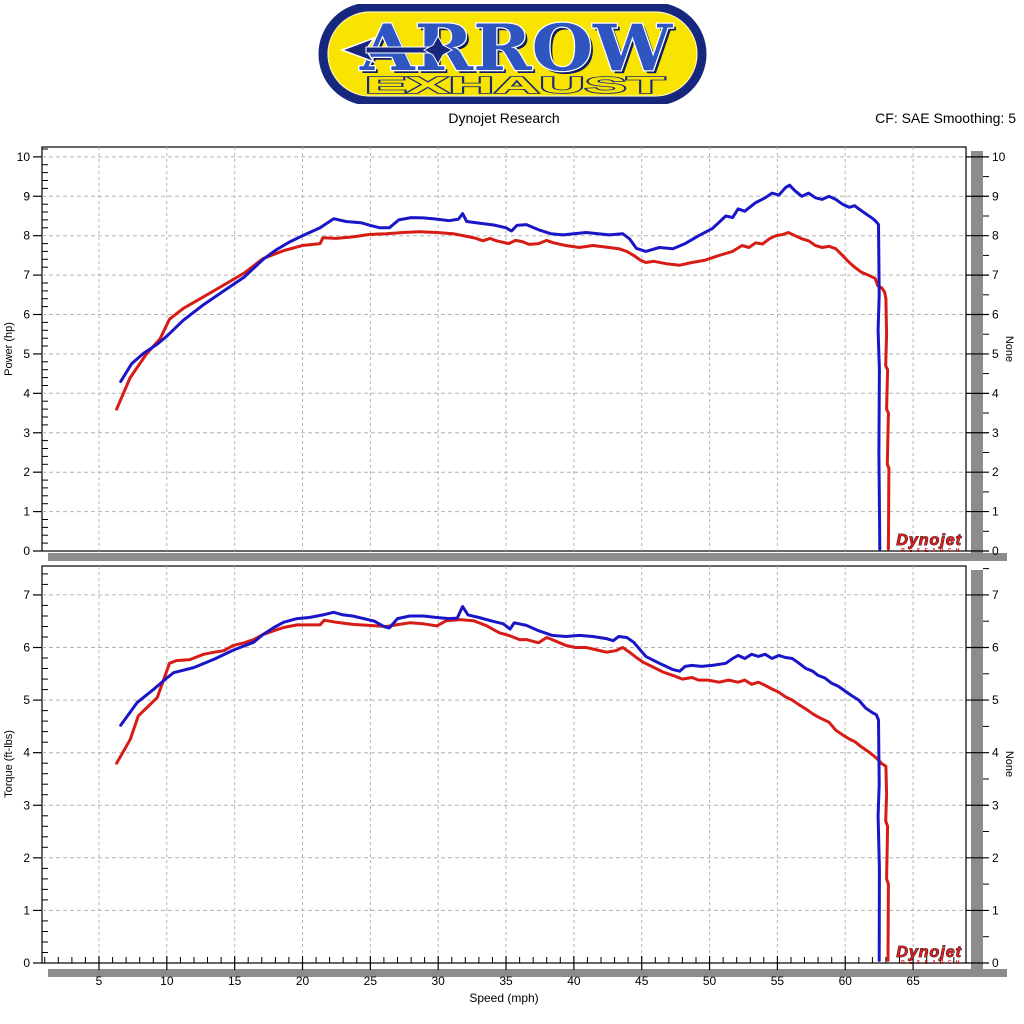 This screenshot has height=1024, width=1024. What do you see at coordinates (24, 157) in the screenshot?
I see `y-tick-label: 10` at bounding box center [24, 157].